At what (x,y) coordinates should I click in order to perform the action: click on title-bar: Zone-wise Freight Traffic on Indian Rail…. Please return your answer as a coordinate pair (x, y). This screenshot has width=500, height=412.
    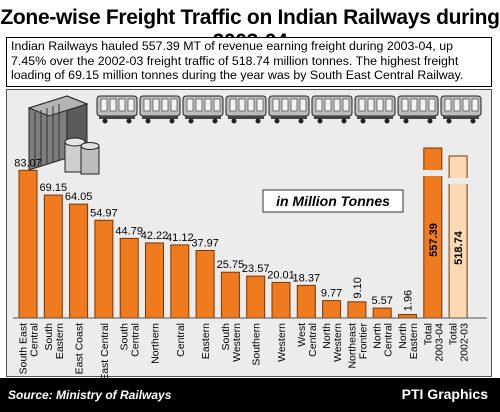
    Looking at the image, I should click on (250, 26).